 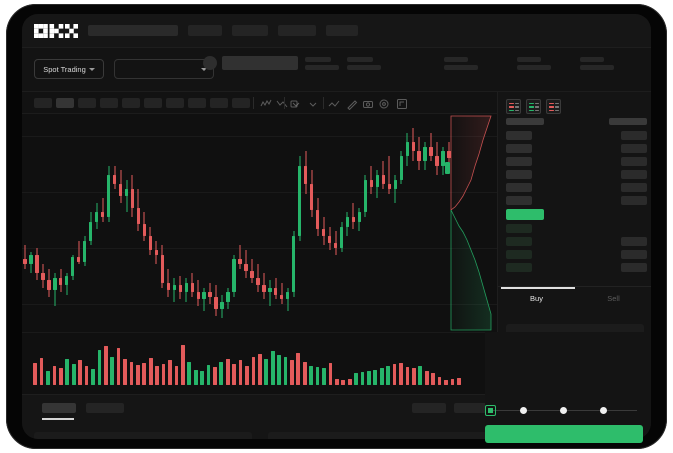 I want to click on fullscreen-icon, so click(x=402, y=103).